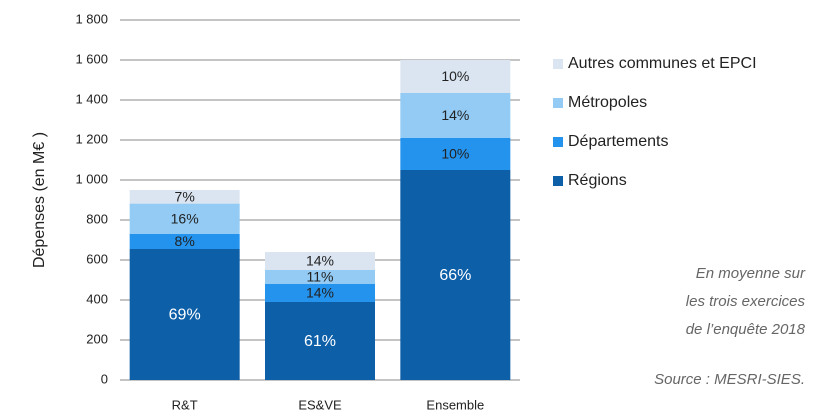 Image resolution: width=825 pixels, height=414 pixels. I want to click on y-tick-label: 800, so click(97, 218).